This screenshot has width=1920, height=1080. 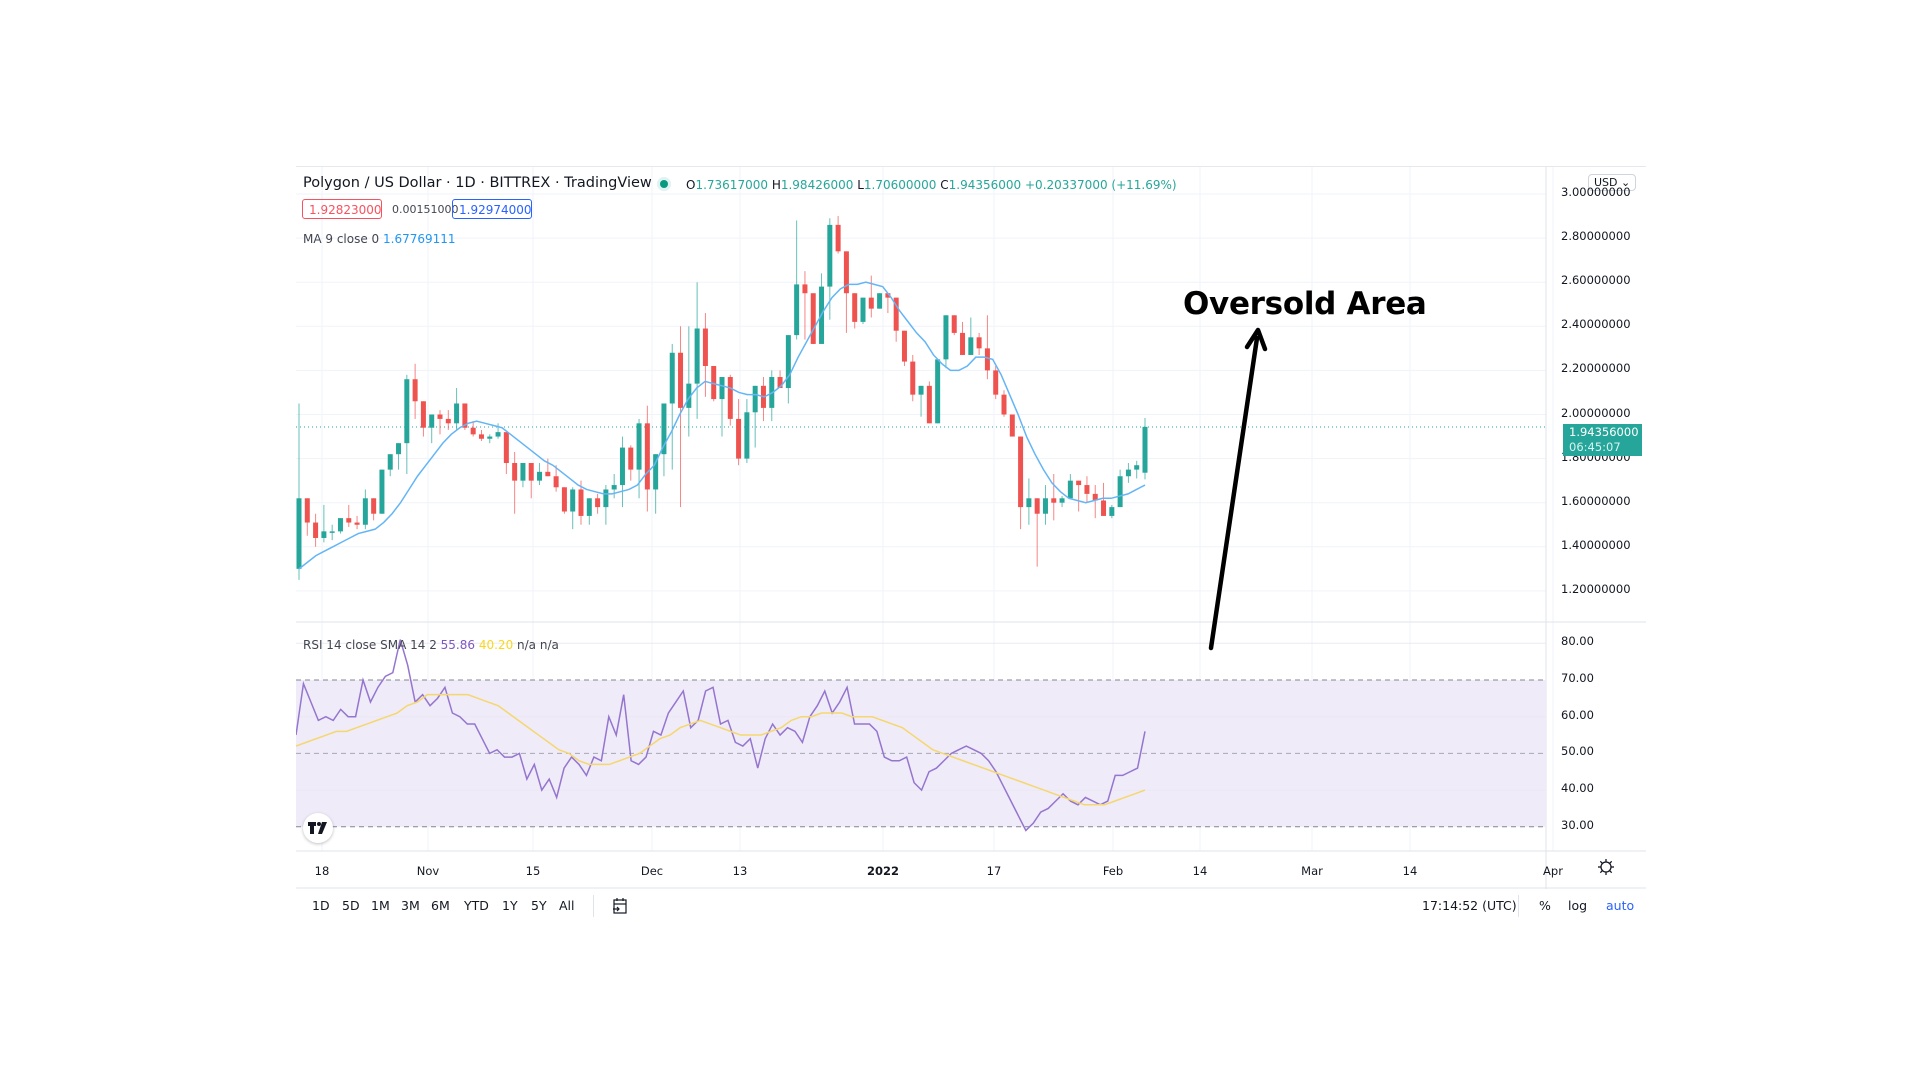 What do you see at coordinates (691, 185) in the screenshot?
I see `open-label: O` at bounding box center [691, 185].